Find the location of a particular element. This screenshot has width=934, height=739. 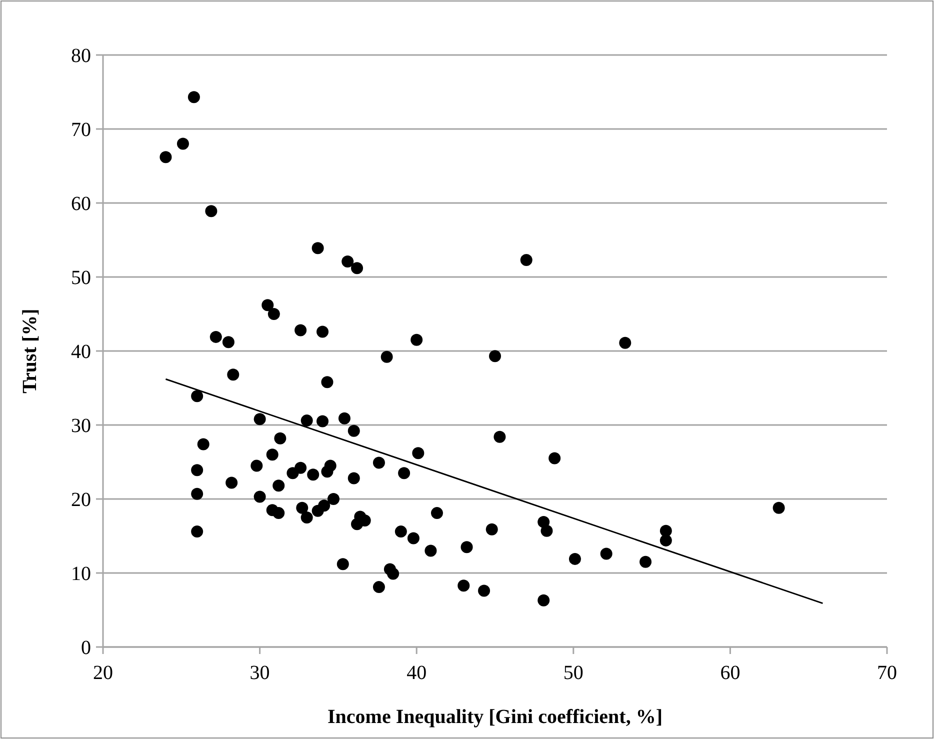

x-axis-title: Income Inequality [Gini coefficient, %] is located at coordinates (495, 717).